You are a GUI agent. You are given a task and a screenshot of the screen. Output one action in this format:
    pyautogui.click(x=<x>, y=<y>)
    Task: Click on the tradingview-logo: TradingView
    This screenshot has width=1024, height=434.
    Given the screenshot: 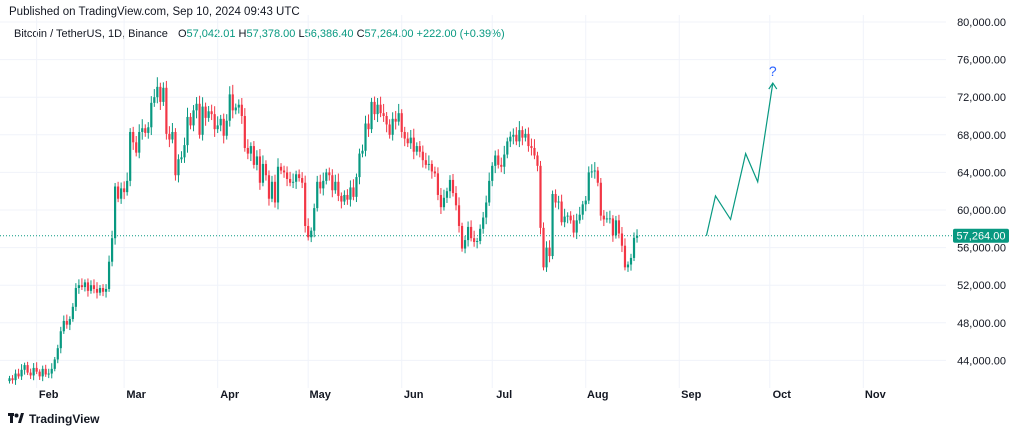 What is the action you would take?
    pyautogui.click(x=53, y=419)
    